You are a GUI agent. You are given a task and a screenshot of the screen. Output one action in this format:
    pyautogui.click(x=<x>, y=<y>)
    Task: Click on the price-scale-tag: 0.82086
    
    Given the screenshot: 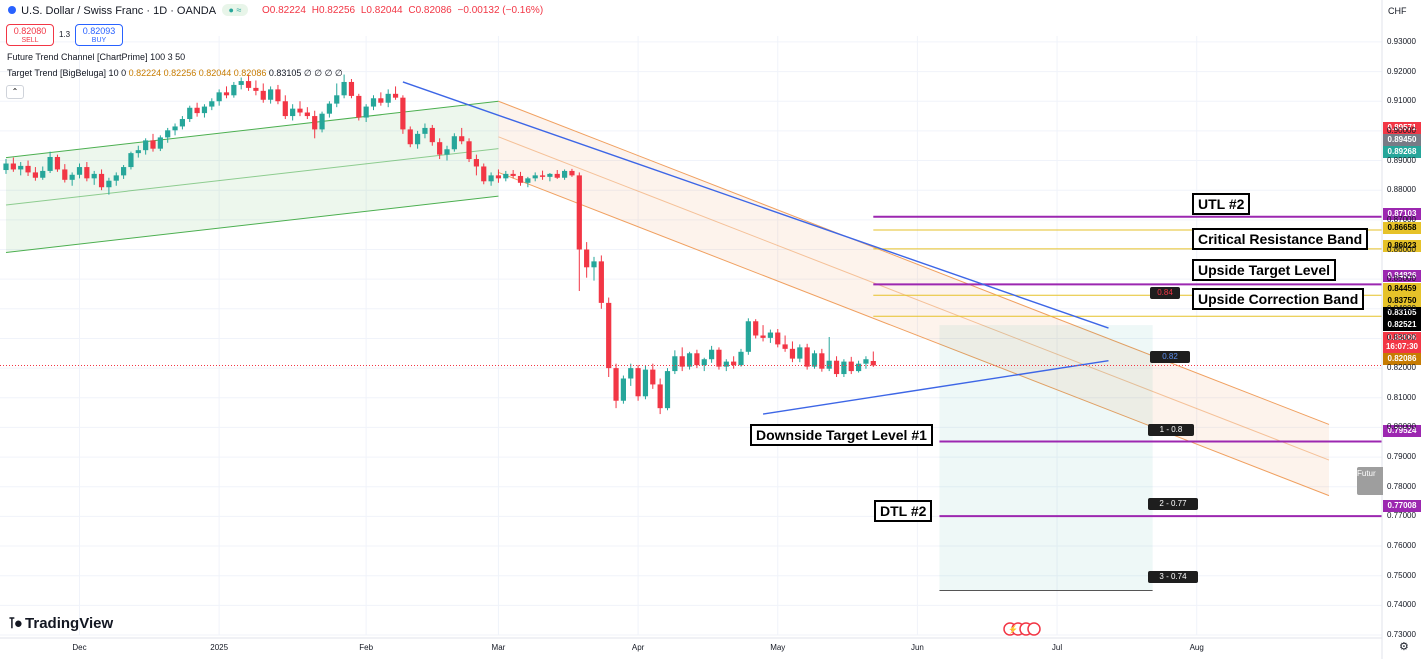 What is the action you would take?
    pyautogui.click(x=1402, y=359)
    